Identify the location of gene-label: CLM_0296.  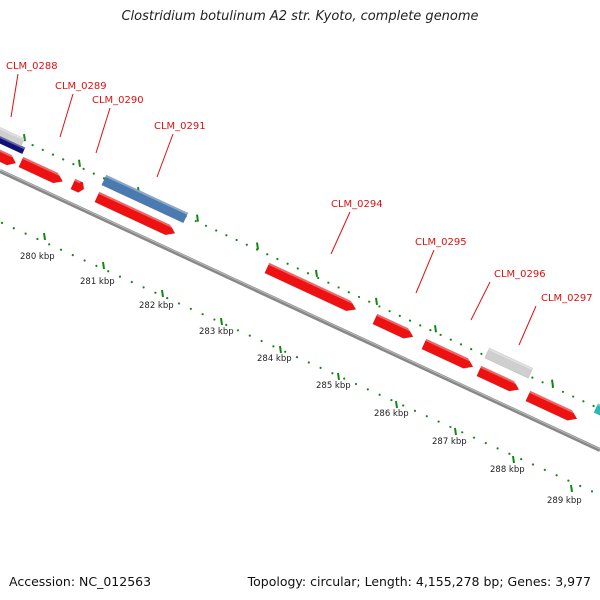
(520, 274).